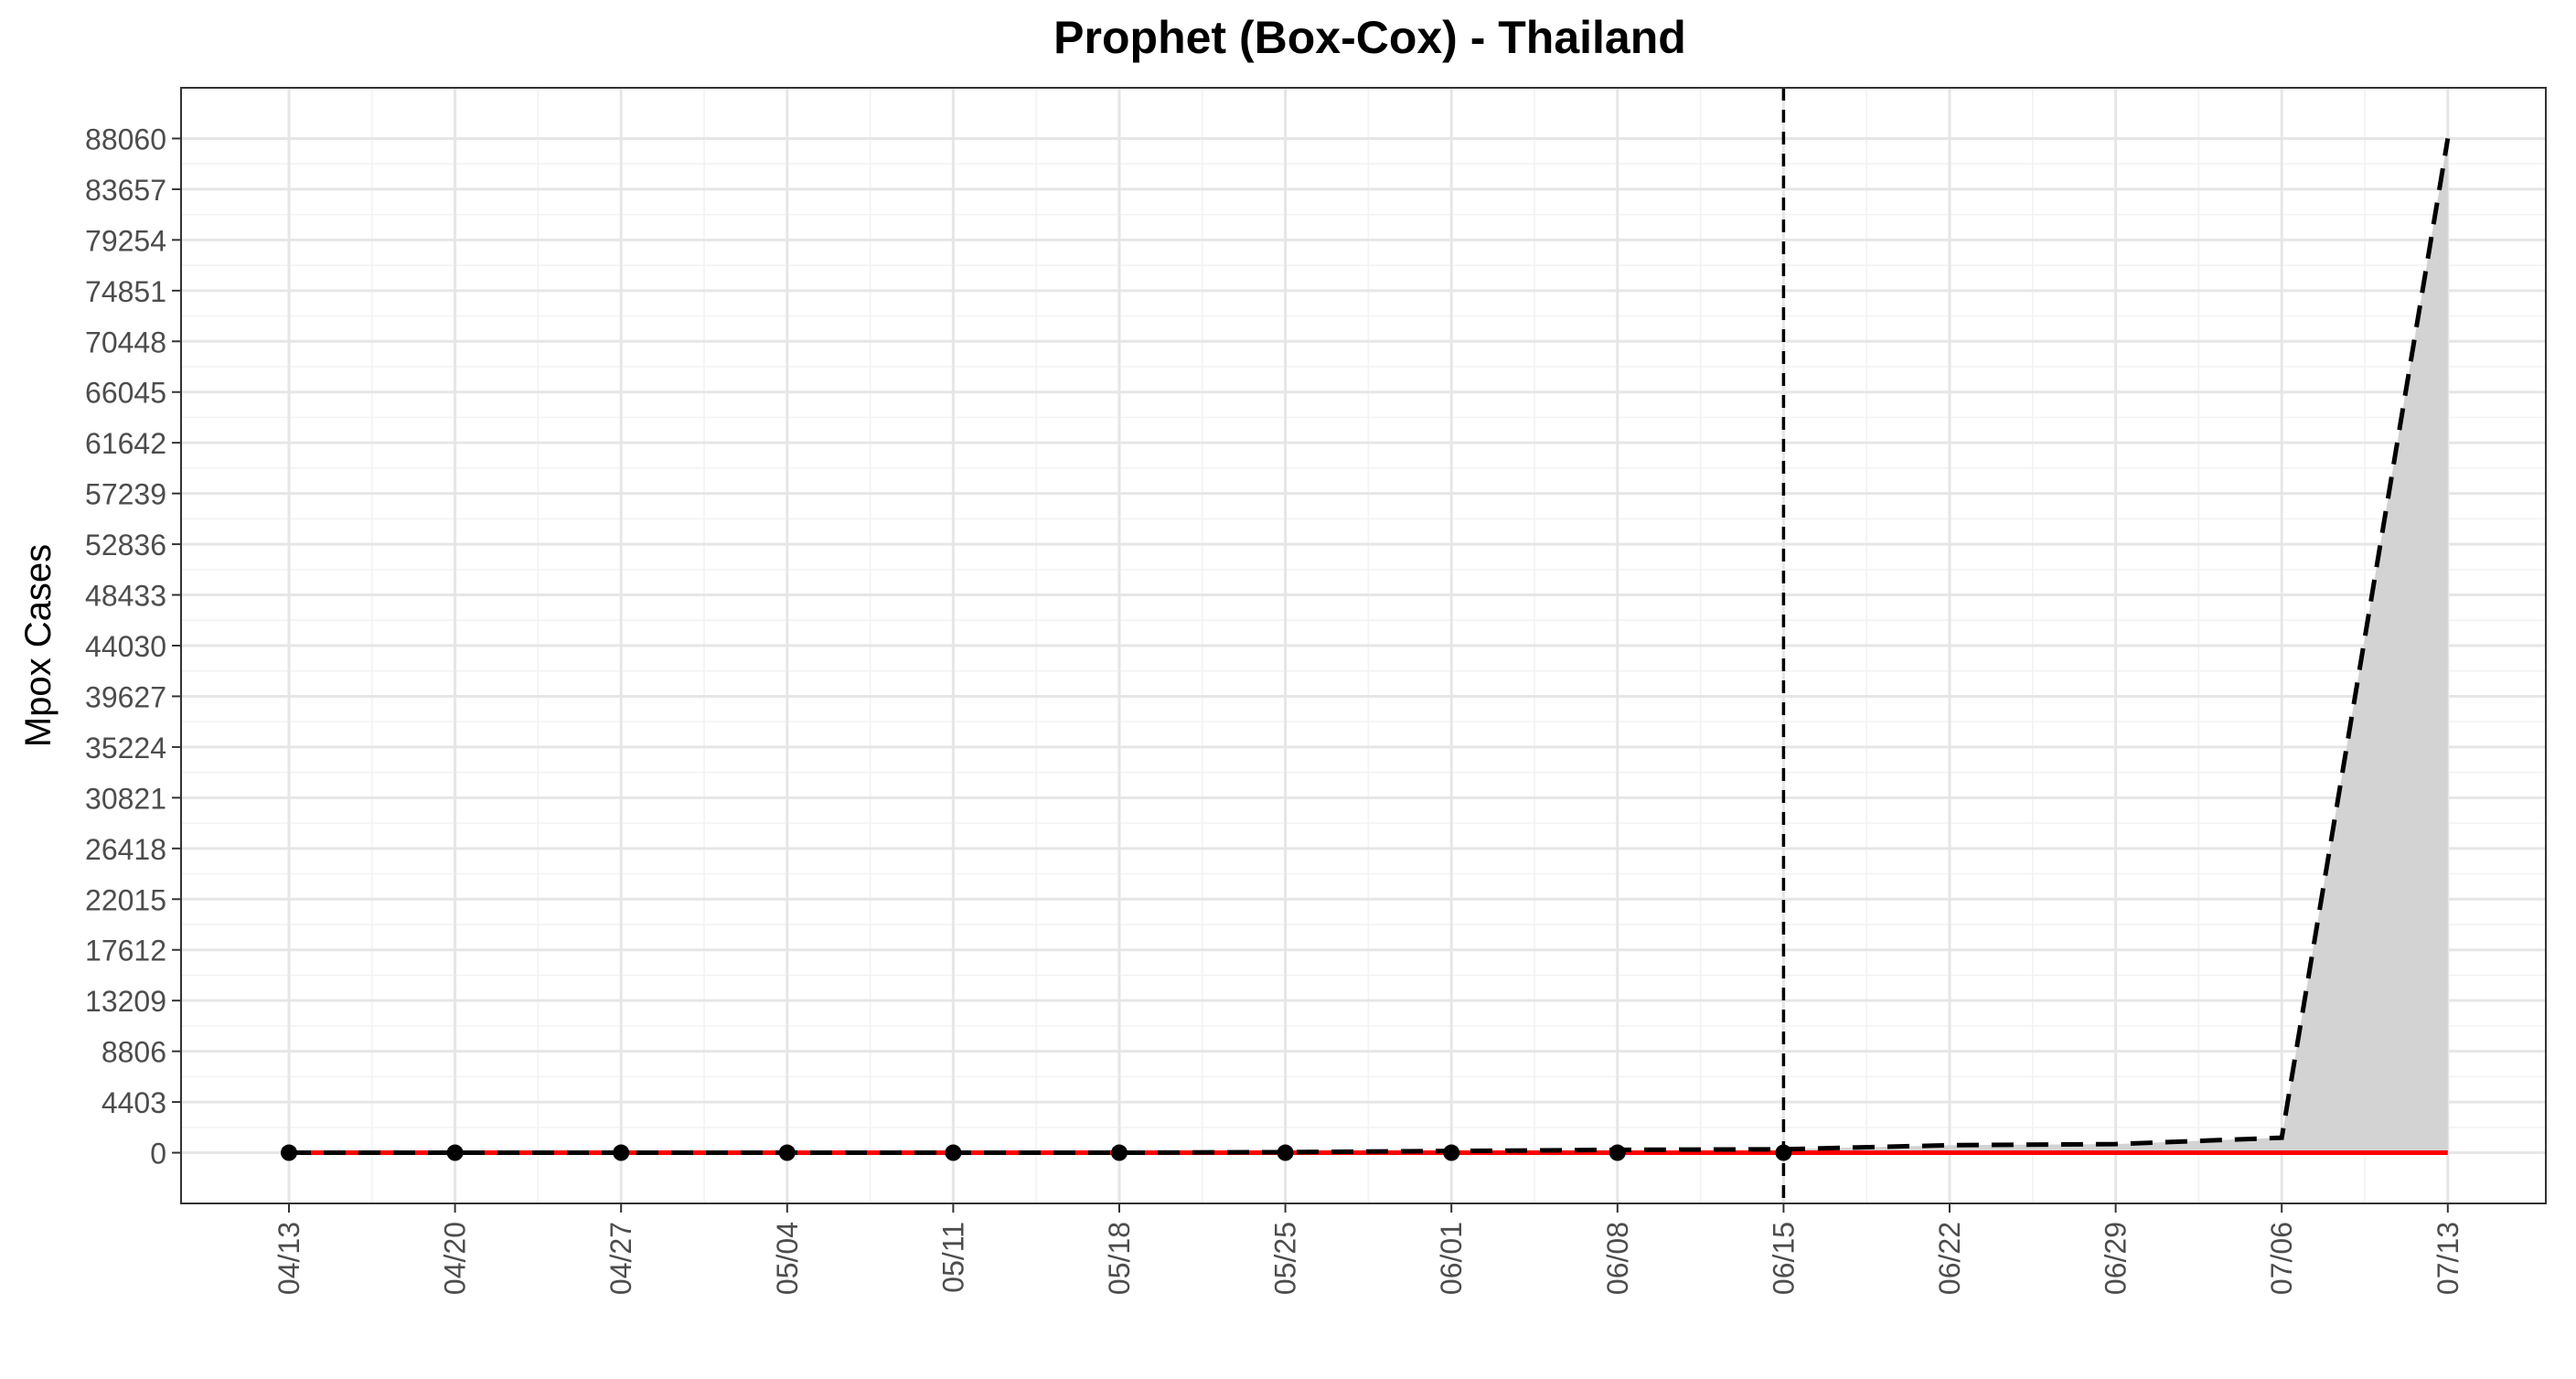 The width and height of the screenshot is (2576, 1379). Describe the element at coordinates (125, 291) in the screenshot. I see `y-tick-label: 74851` at that location.